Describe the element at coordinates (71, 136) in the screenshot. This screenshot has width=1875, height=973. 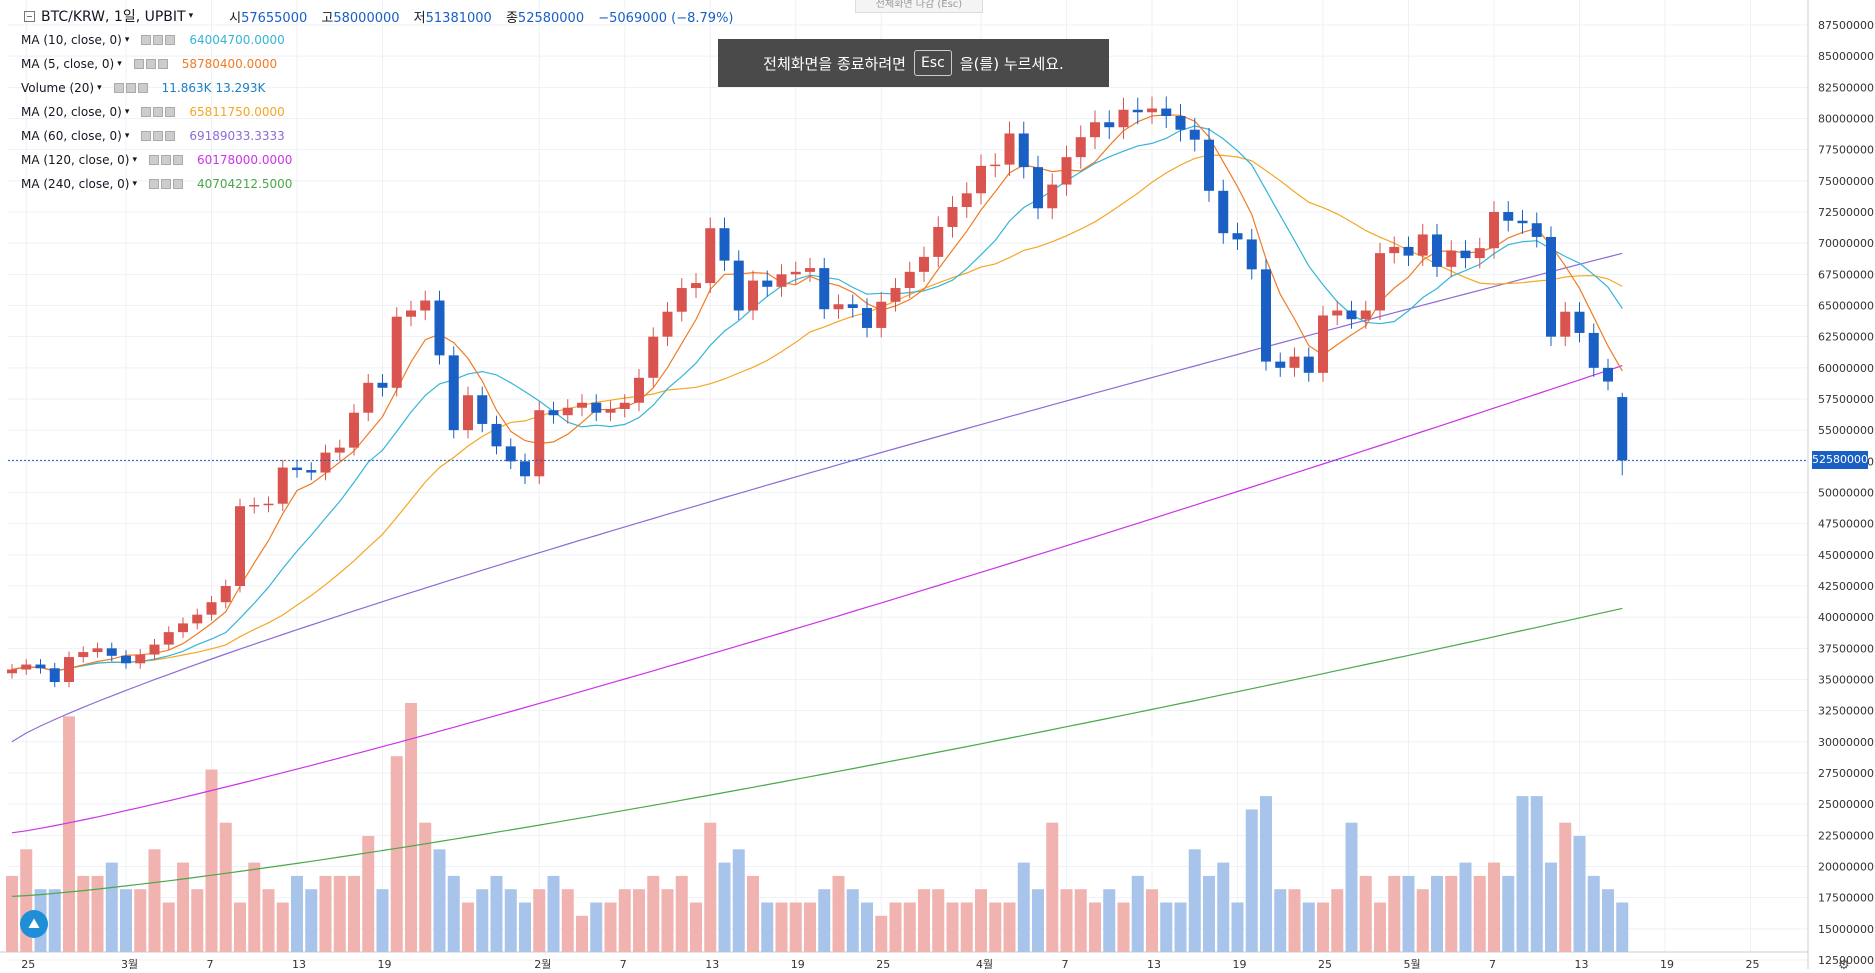
I see `indicator-name: MA (60, close, 0)` at that location.